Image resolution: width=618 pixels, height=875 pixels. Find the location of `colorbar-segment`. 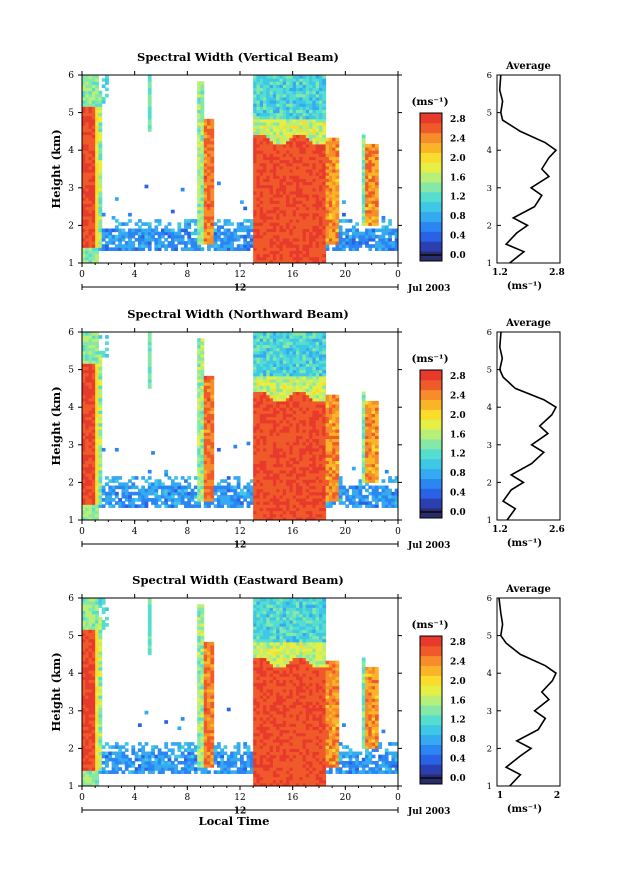

colorbar-segment is located at coordinates (431, 256).